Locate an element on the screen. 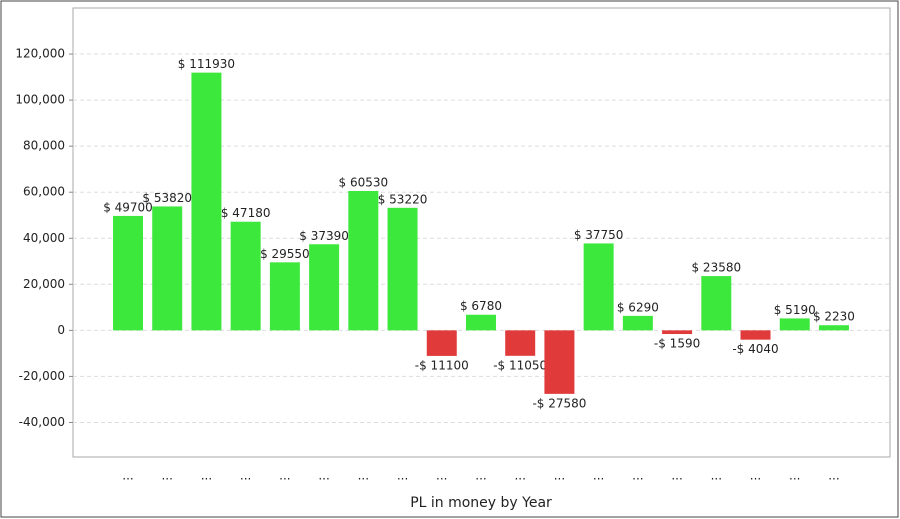 The image size is (900, 519). y-tick-label: 100,000 is located at coordinates (40, 100).